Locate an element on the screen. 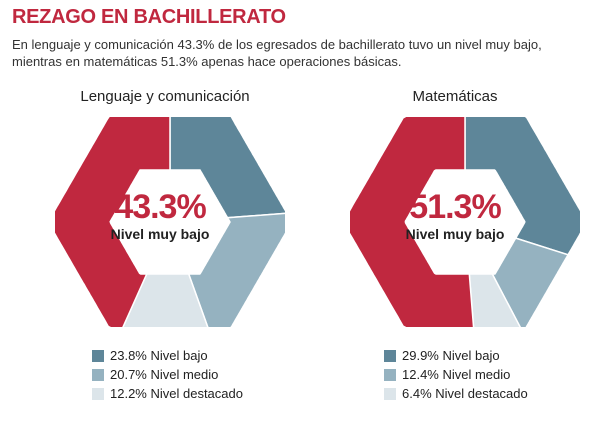  legend-label: 12.2% Nivel destacado is located at coordinates (176, 393).